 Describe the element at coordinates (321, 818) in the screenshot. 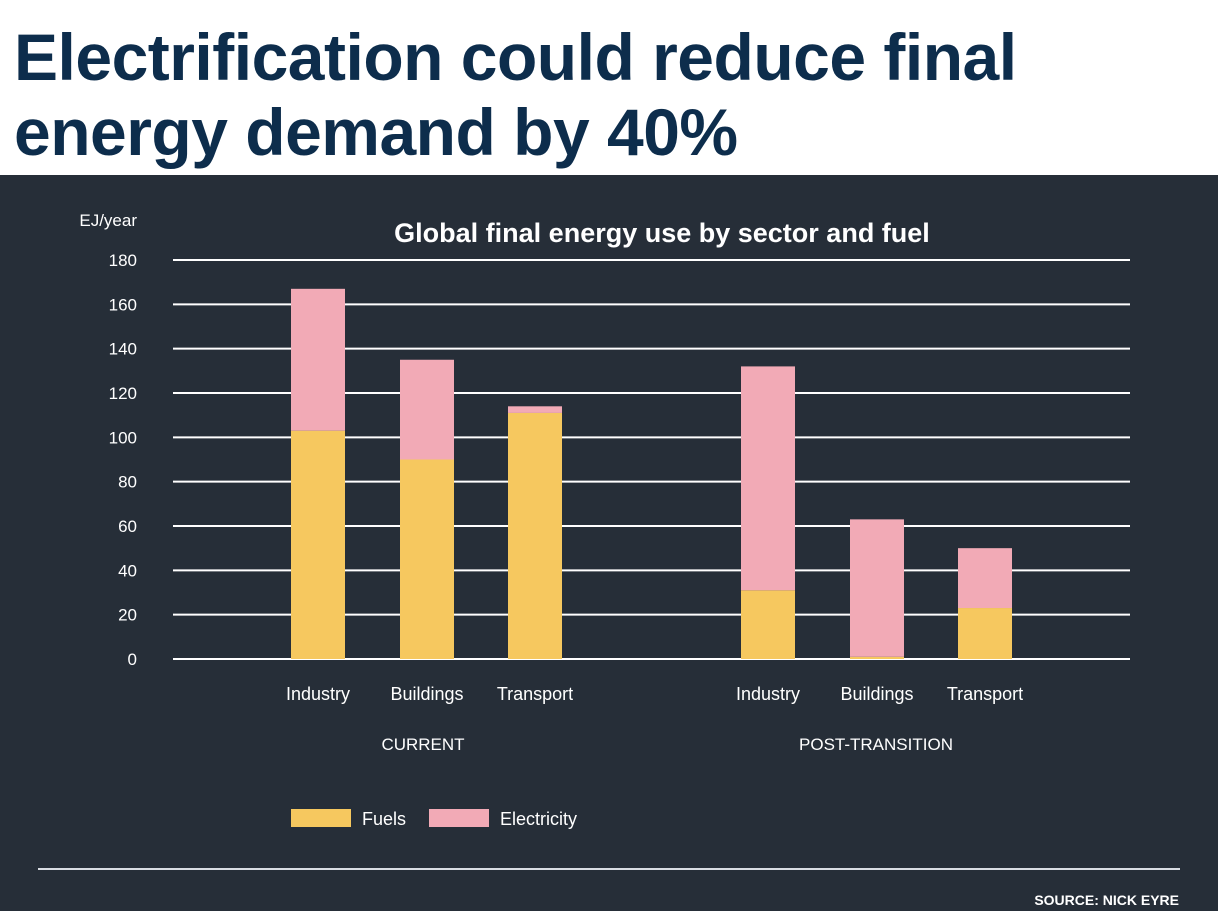

I see `legend-swatch-fuels` at that location.